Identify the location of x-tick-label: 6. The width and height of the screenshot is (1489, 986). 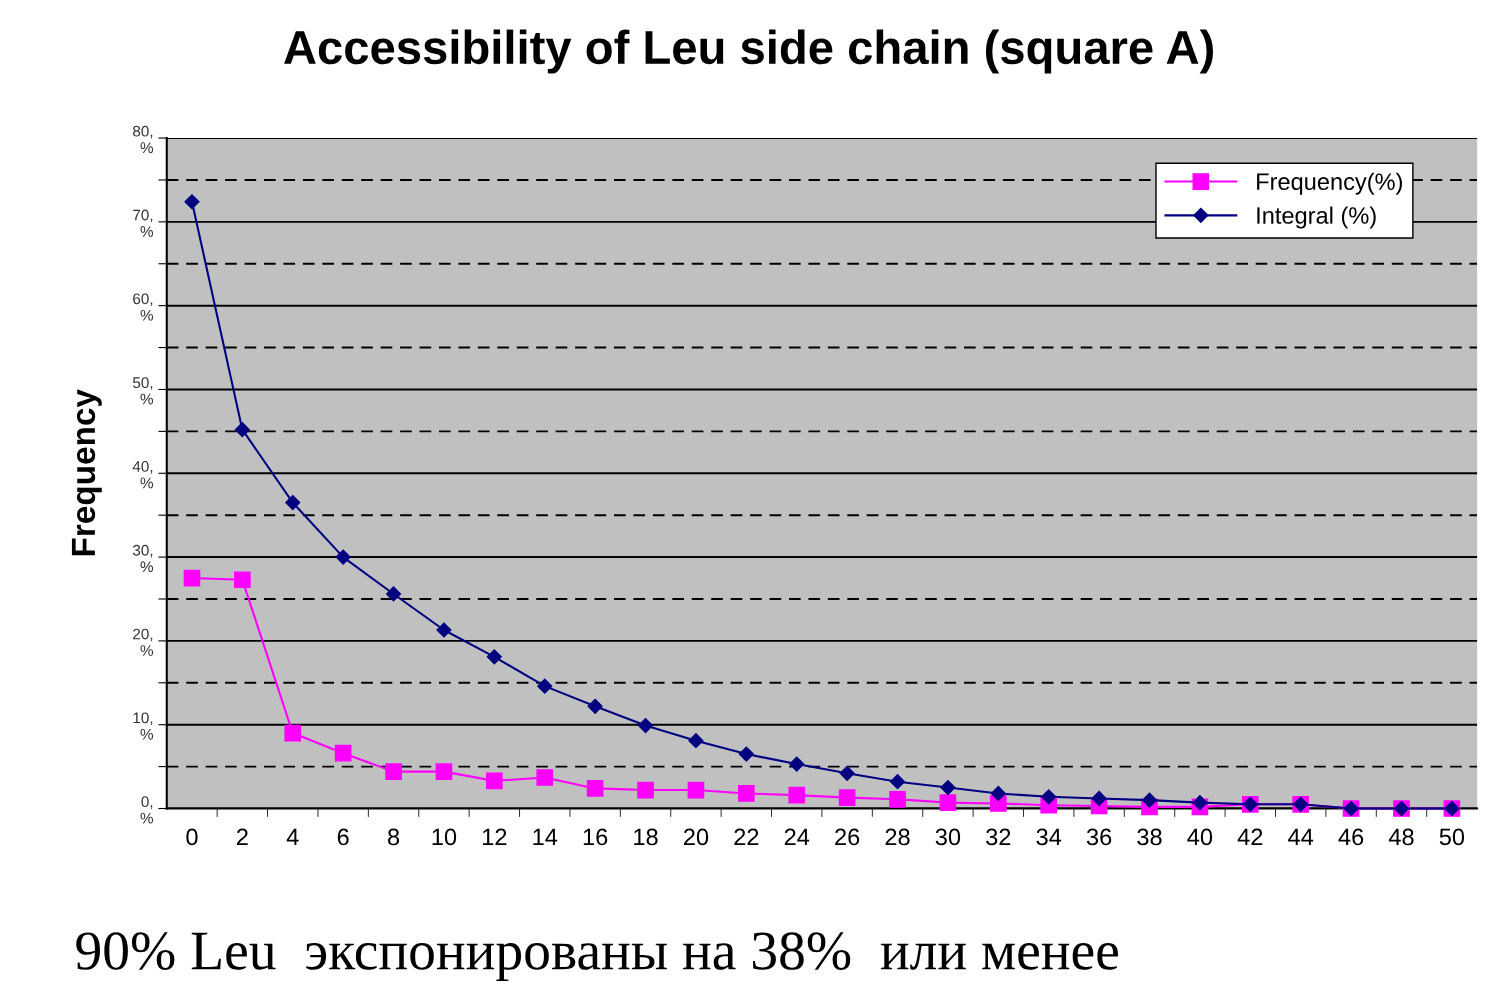
(343, 837).